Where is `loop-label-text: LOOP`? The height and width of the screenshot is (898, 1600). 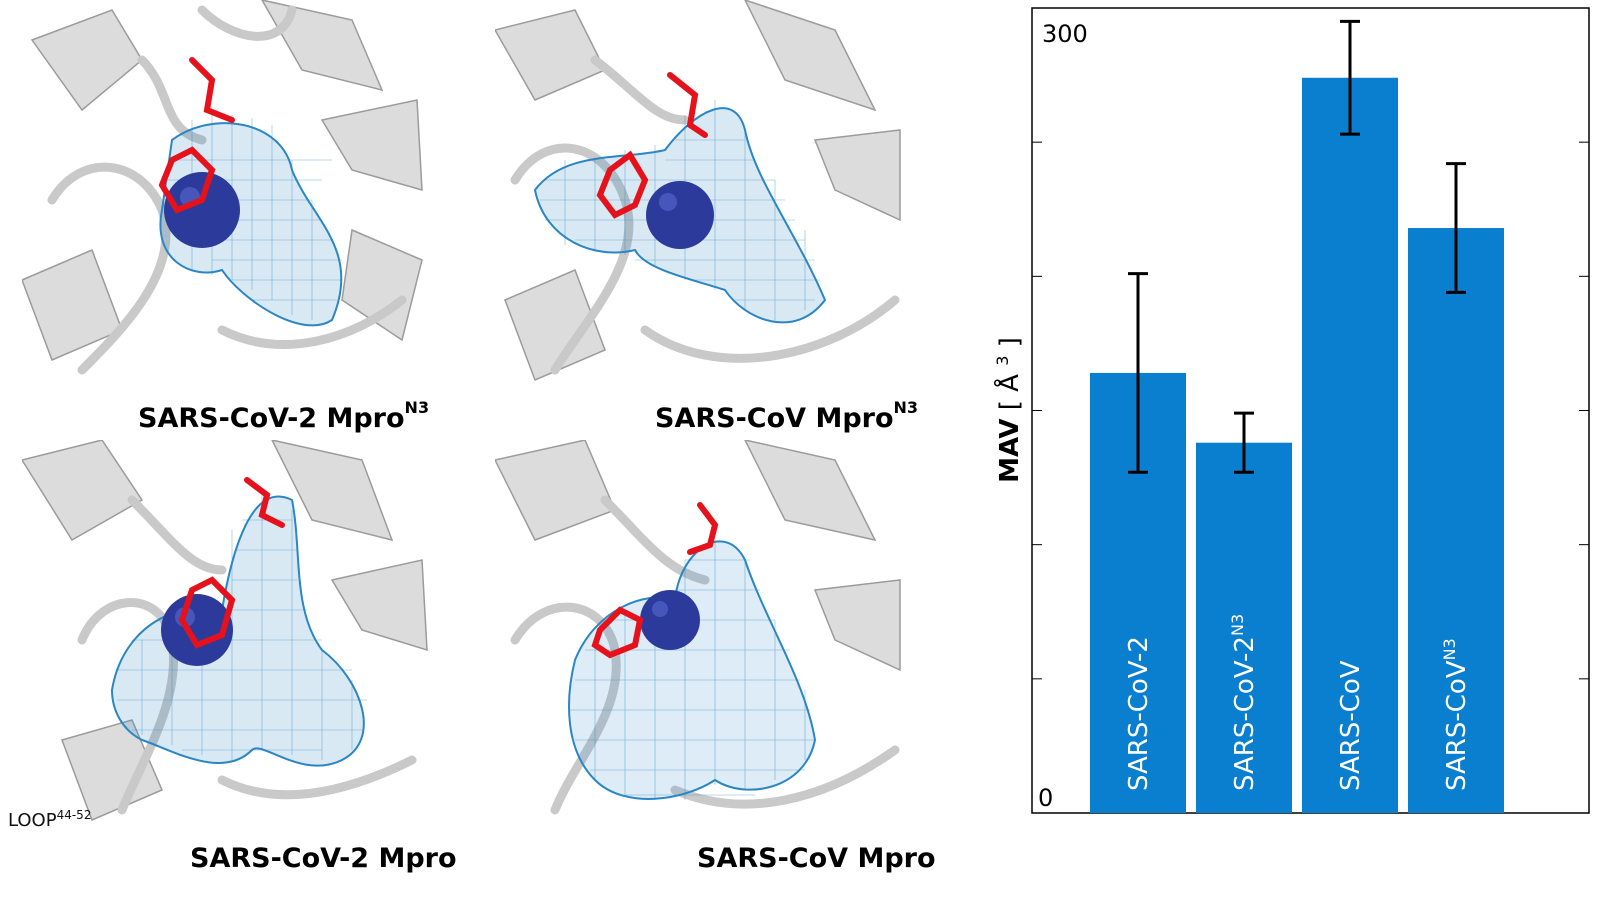 loop-label-text: LOOP is located at coordinates (32, 820).